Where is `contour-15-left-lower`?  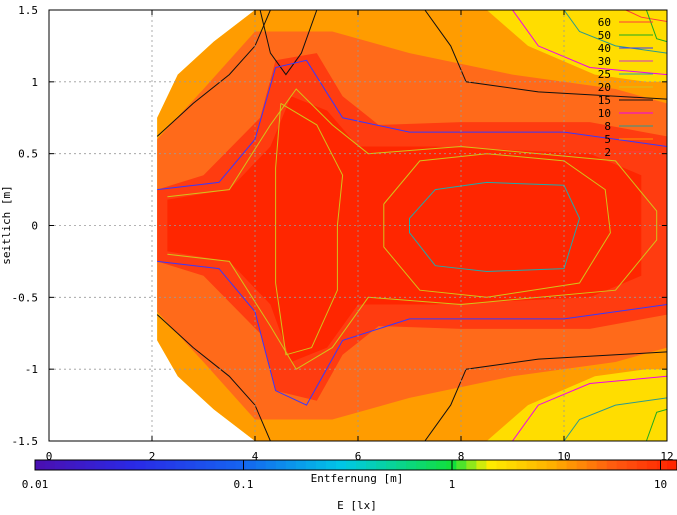
contour-15-left-lower is located at coordinates (213, 377).